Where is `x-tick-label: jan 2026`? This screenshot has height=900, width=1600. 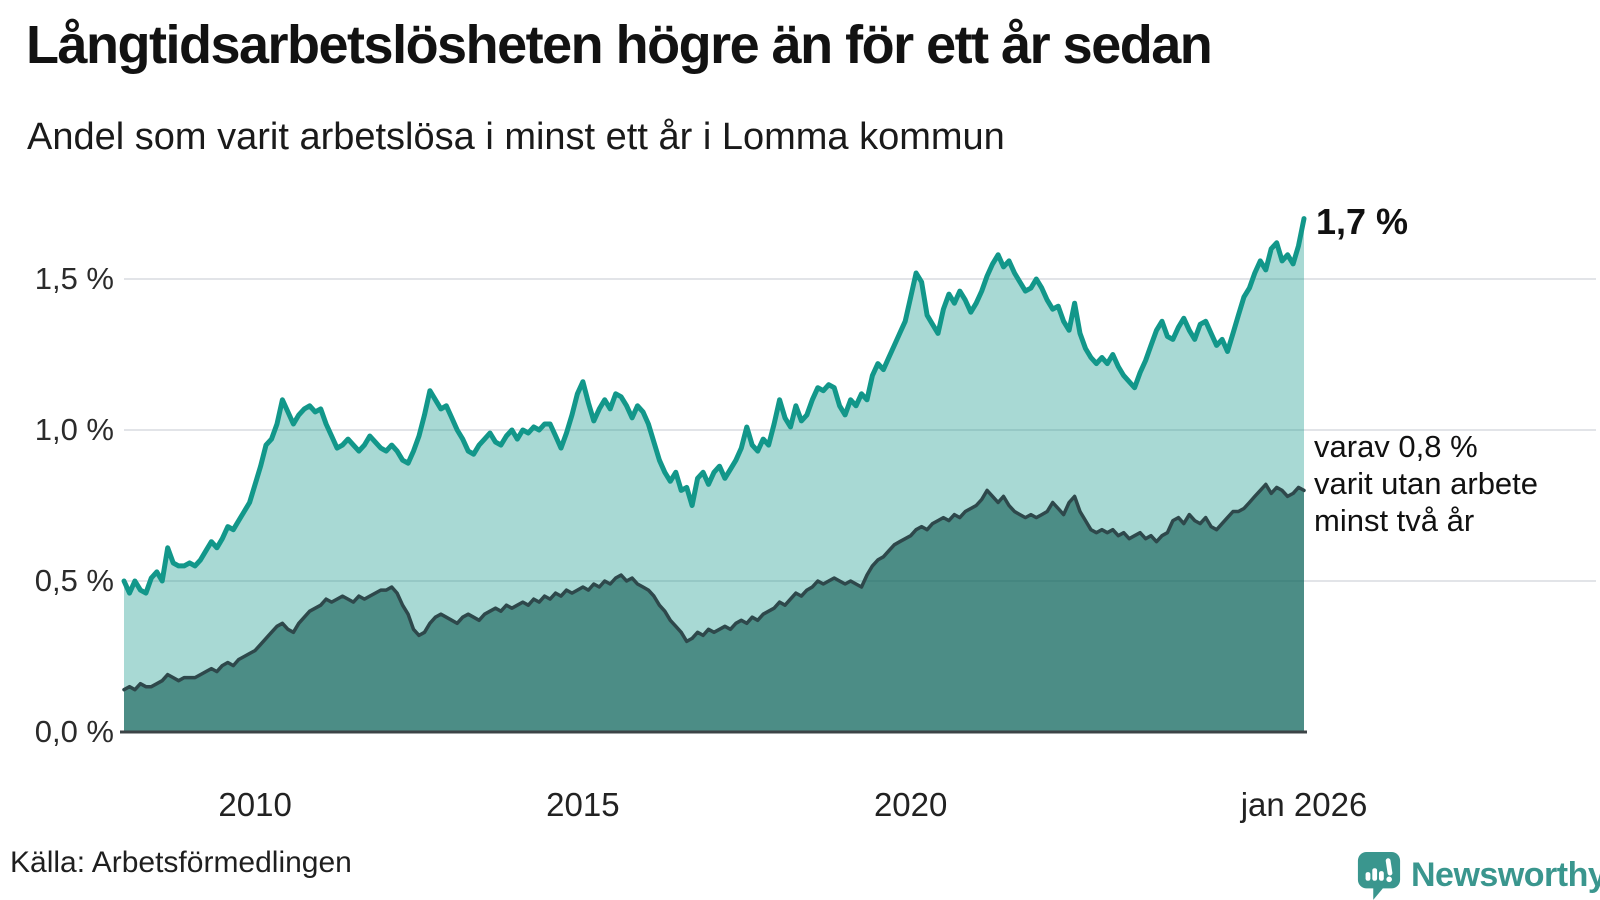 x-tick-label: jan 2026 is located at coordinates (1304, 804).